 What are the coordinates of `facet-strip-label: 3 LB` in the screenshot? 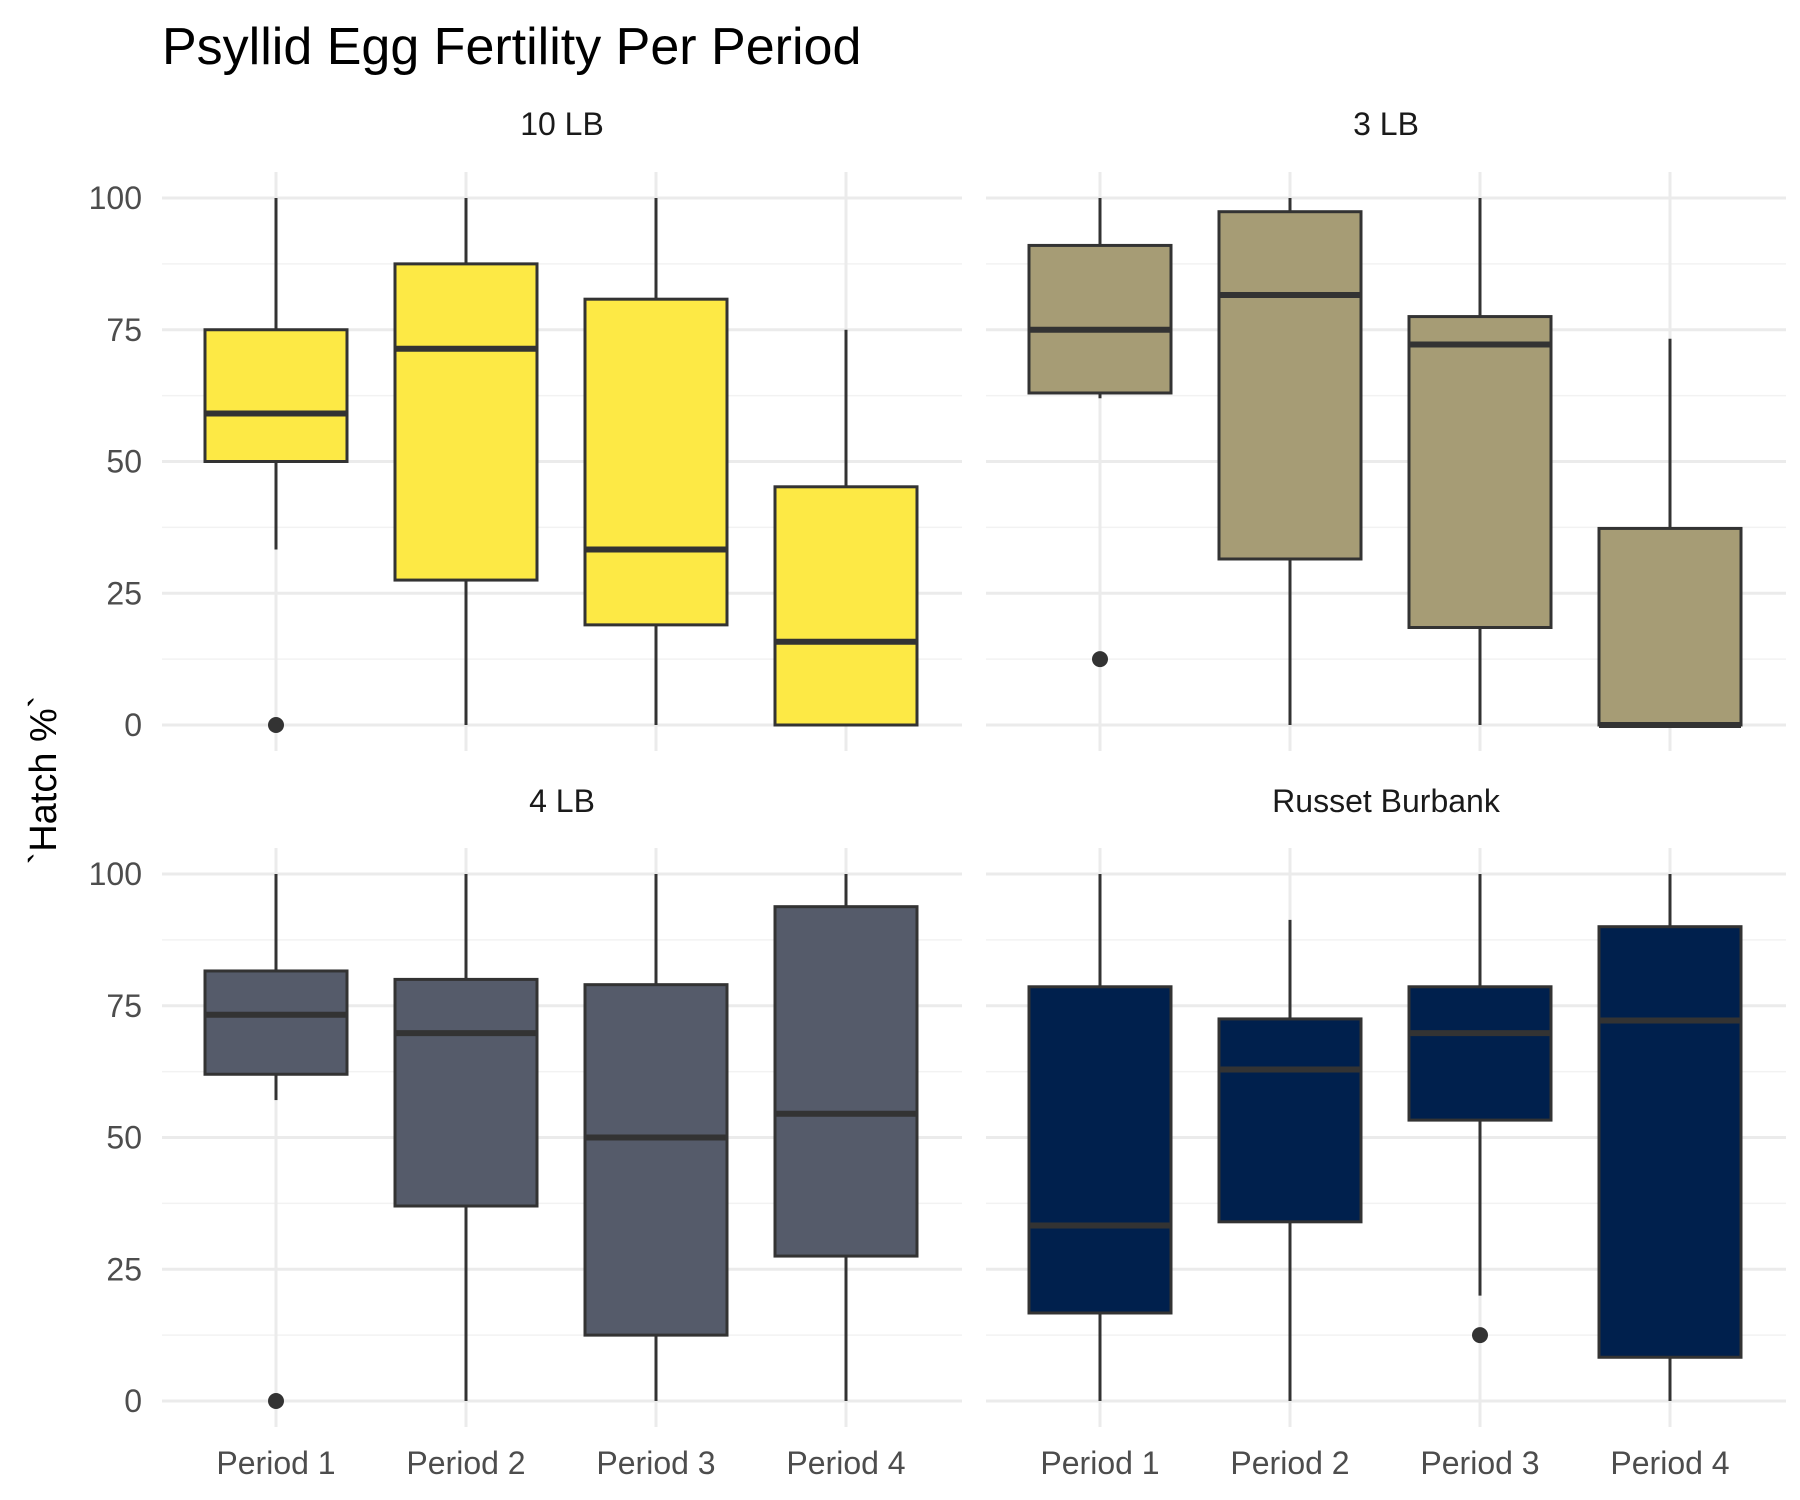 It's located at (1386, 124).